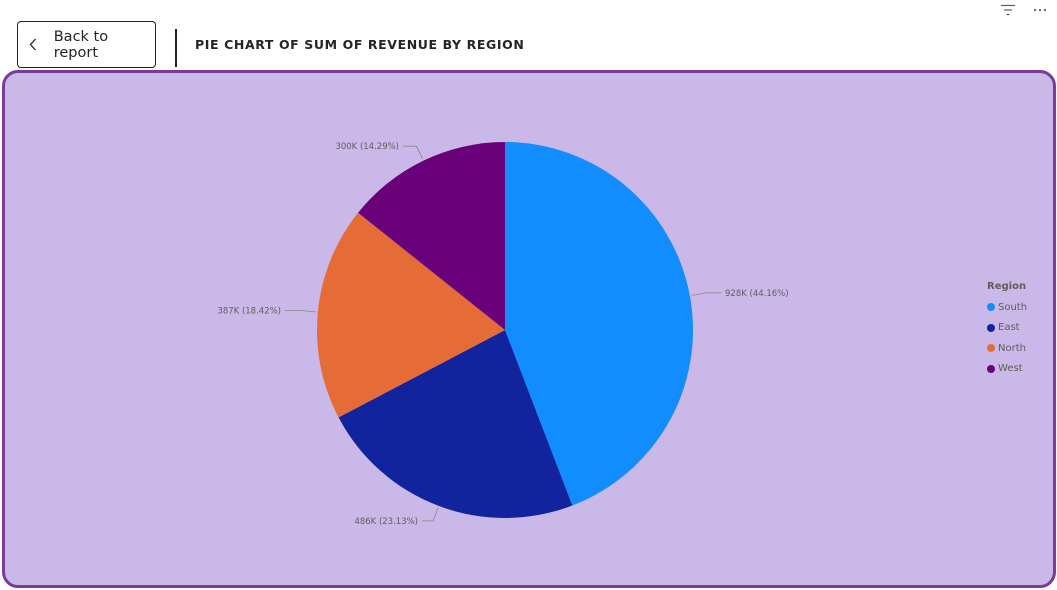 The height and width of the screenshot is (590, 1057). I want to click on legend-label: North, so click(1012, 348).